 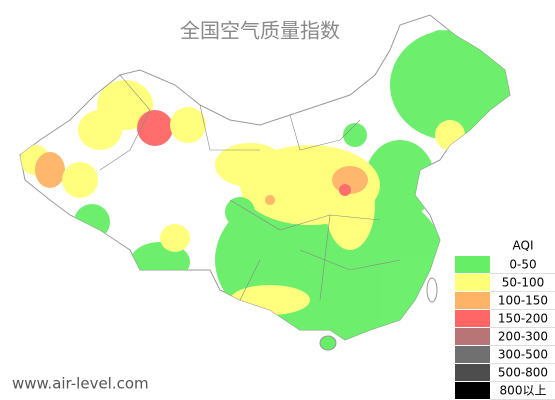 What do you see at coordinates (523, 283) in the screenshot?
I see `legend-label: 50-100` at bounding box center [523, 283].